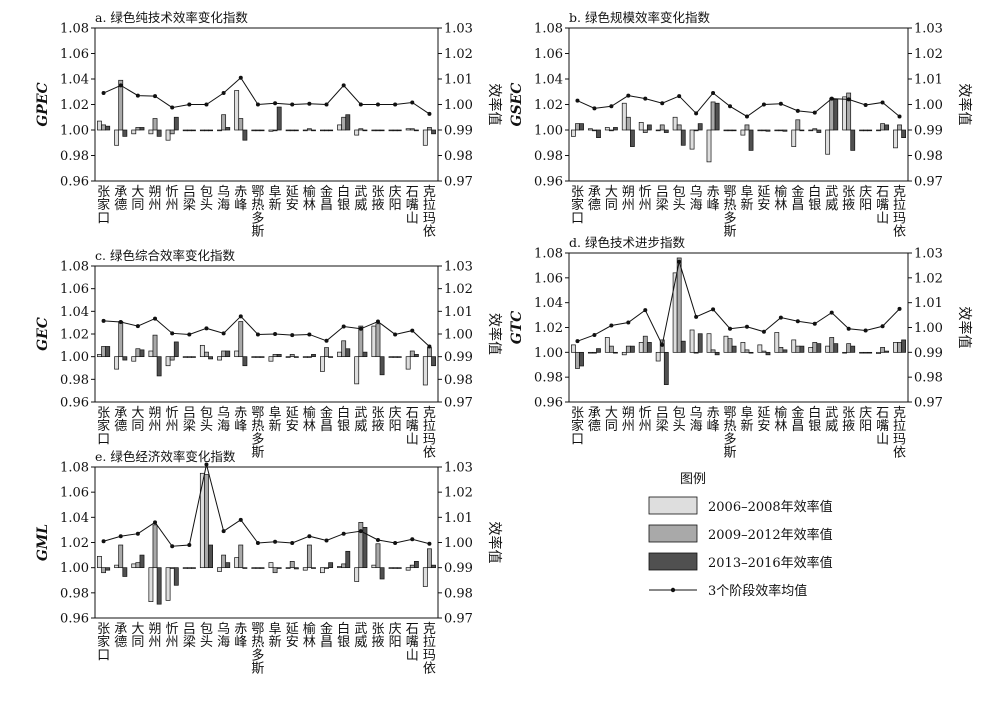  I want to click on category-label-1: 承德, so click(120, 636).